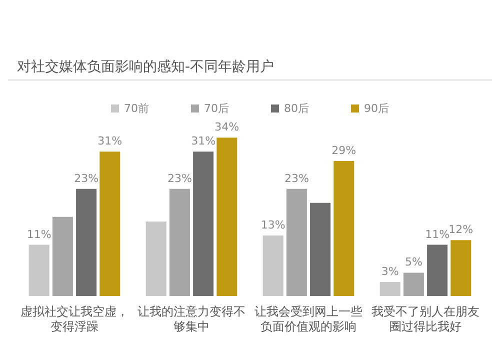 The width and height of the screenshot is (500, 362). What do you see at coordinates (376, 108) in the screenshot?
I see `legend-label: 90后` at bounding box center [376, 108].